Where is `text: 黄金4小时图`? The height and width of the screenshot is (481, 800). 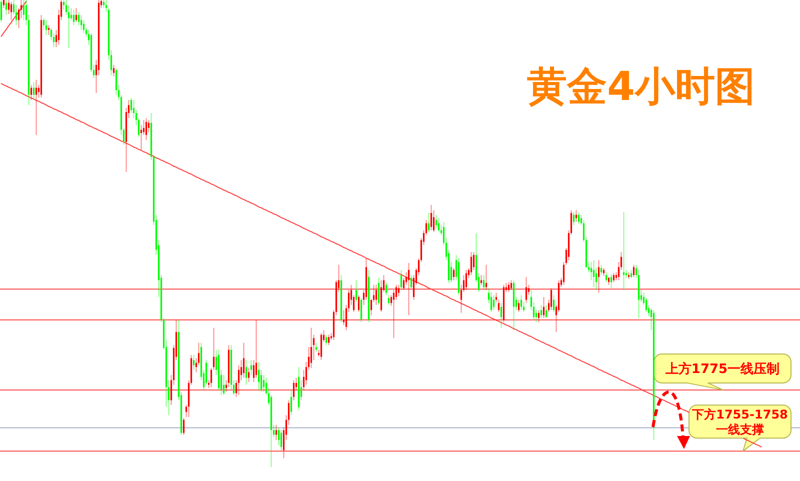 text: 黄金4小时图 is located at coordinates (641, 87).